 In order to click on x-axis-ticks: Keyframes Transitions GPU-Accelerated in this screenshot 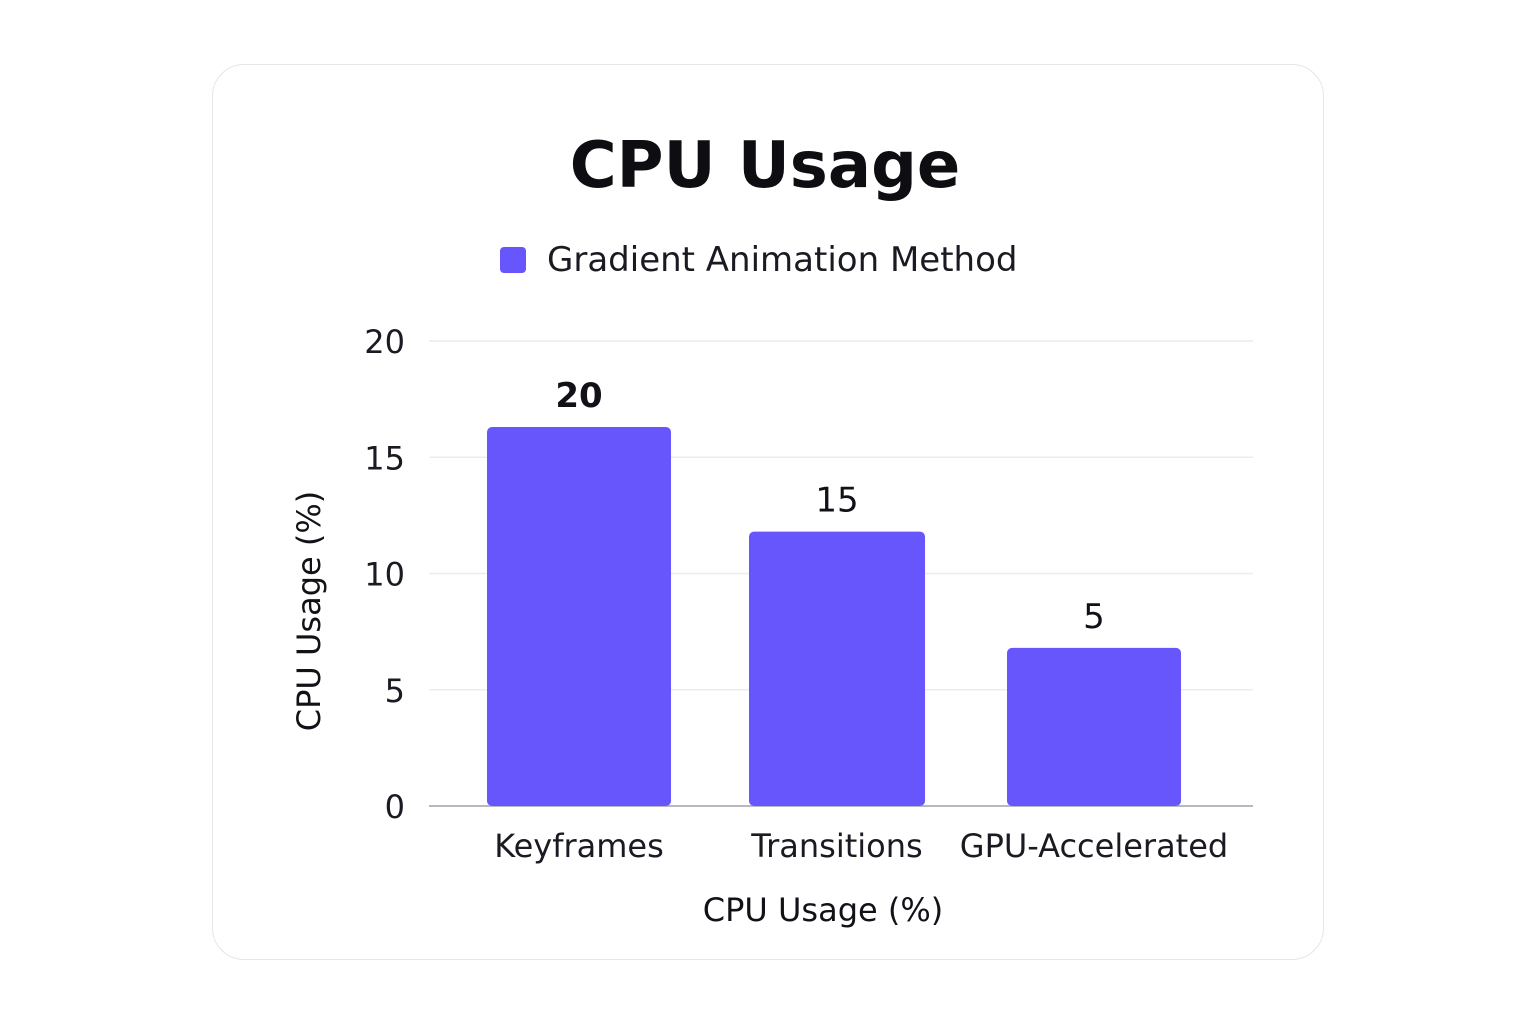, I will do `click(861, 846)`.